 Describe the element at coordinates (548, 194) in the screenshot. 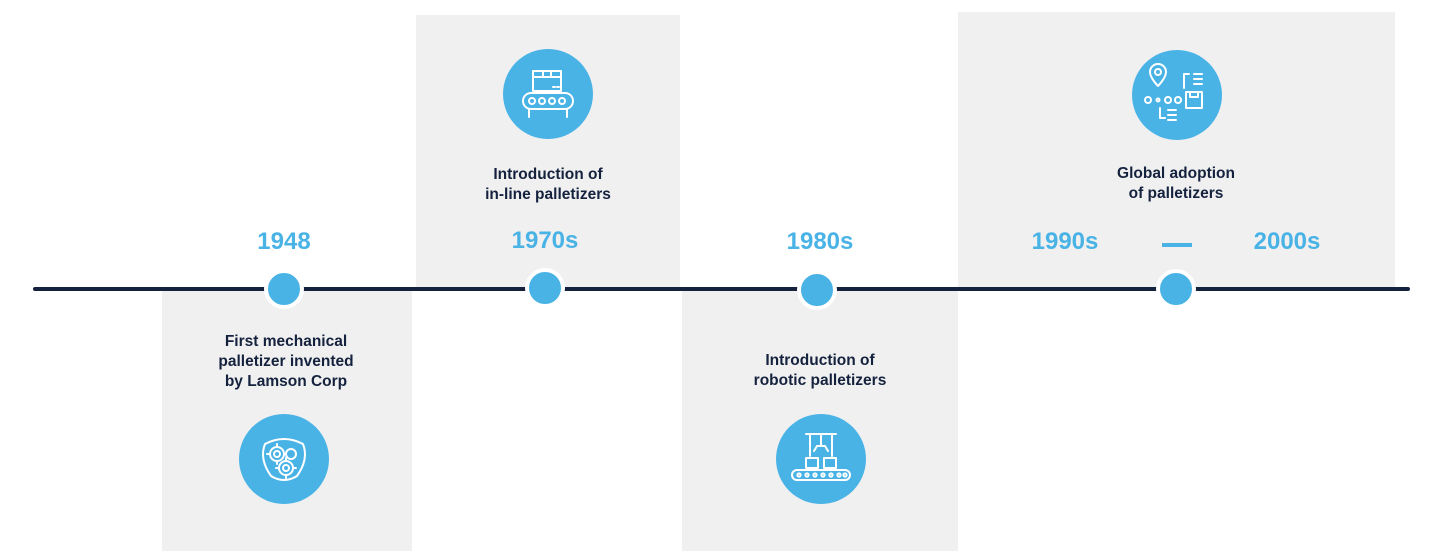

I see `description-line: in-line palletizers` at that location.